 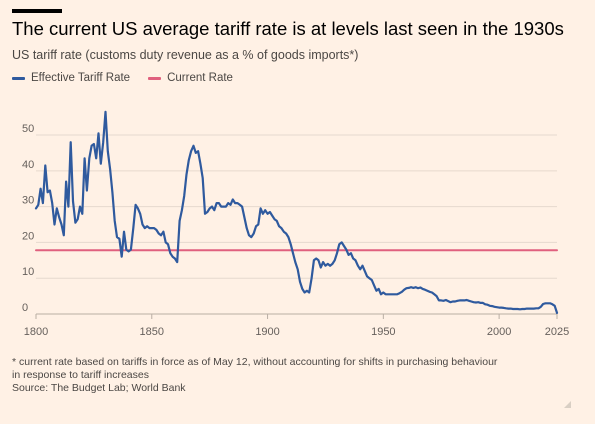 I want to click on x-tick-label-1950: 1950, so click(x=383, y=332).